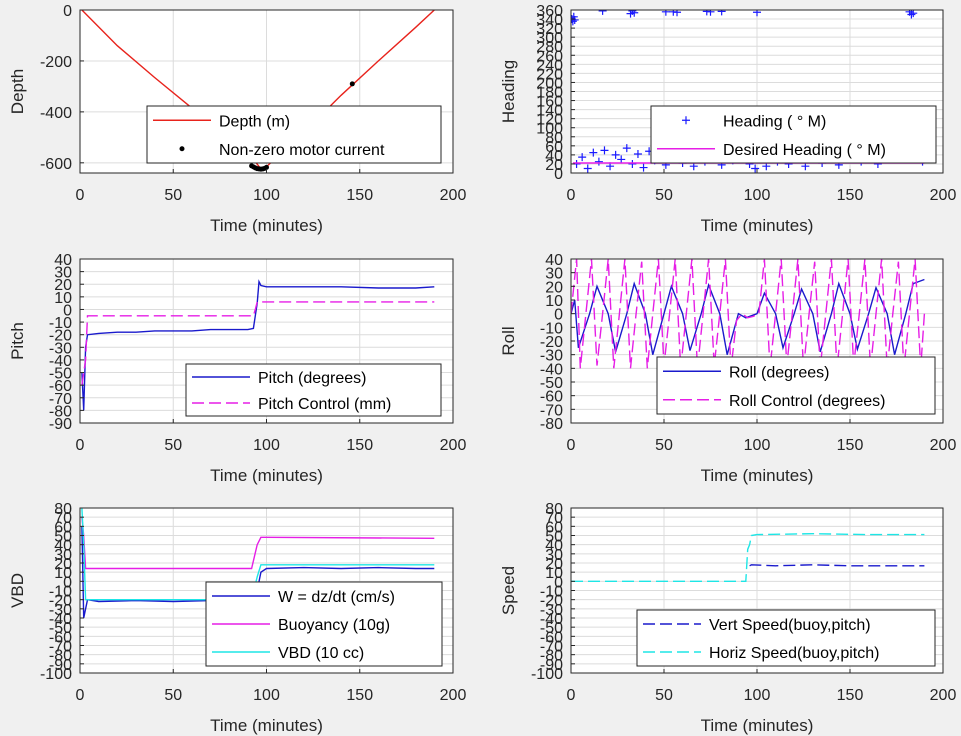  What do you see at coordinates (302, 150) in the screenshot?
I see `legend-label: Non-zero motor current` at bounding box center [302, 150].